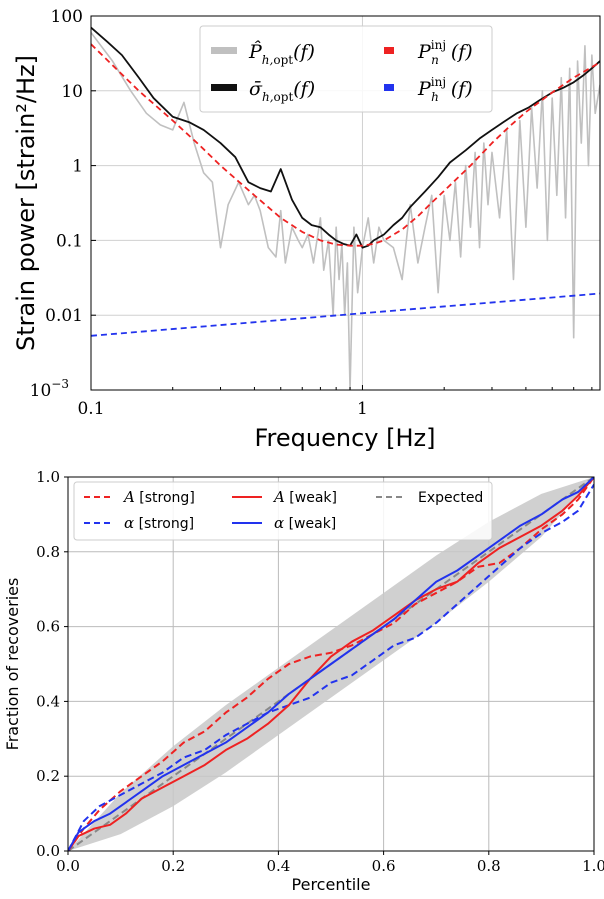  Describe the element at coordinates (489, 866) in the screenshot. I see `pp-x-tick-label: 0.8` at that location.